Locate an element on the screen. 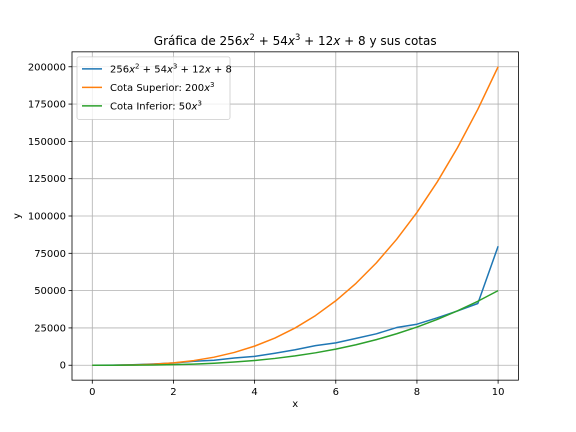 The width and height of the screenshot is (576, 432). x-tick-label: 6 is located at coordinates (336, 392).